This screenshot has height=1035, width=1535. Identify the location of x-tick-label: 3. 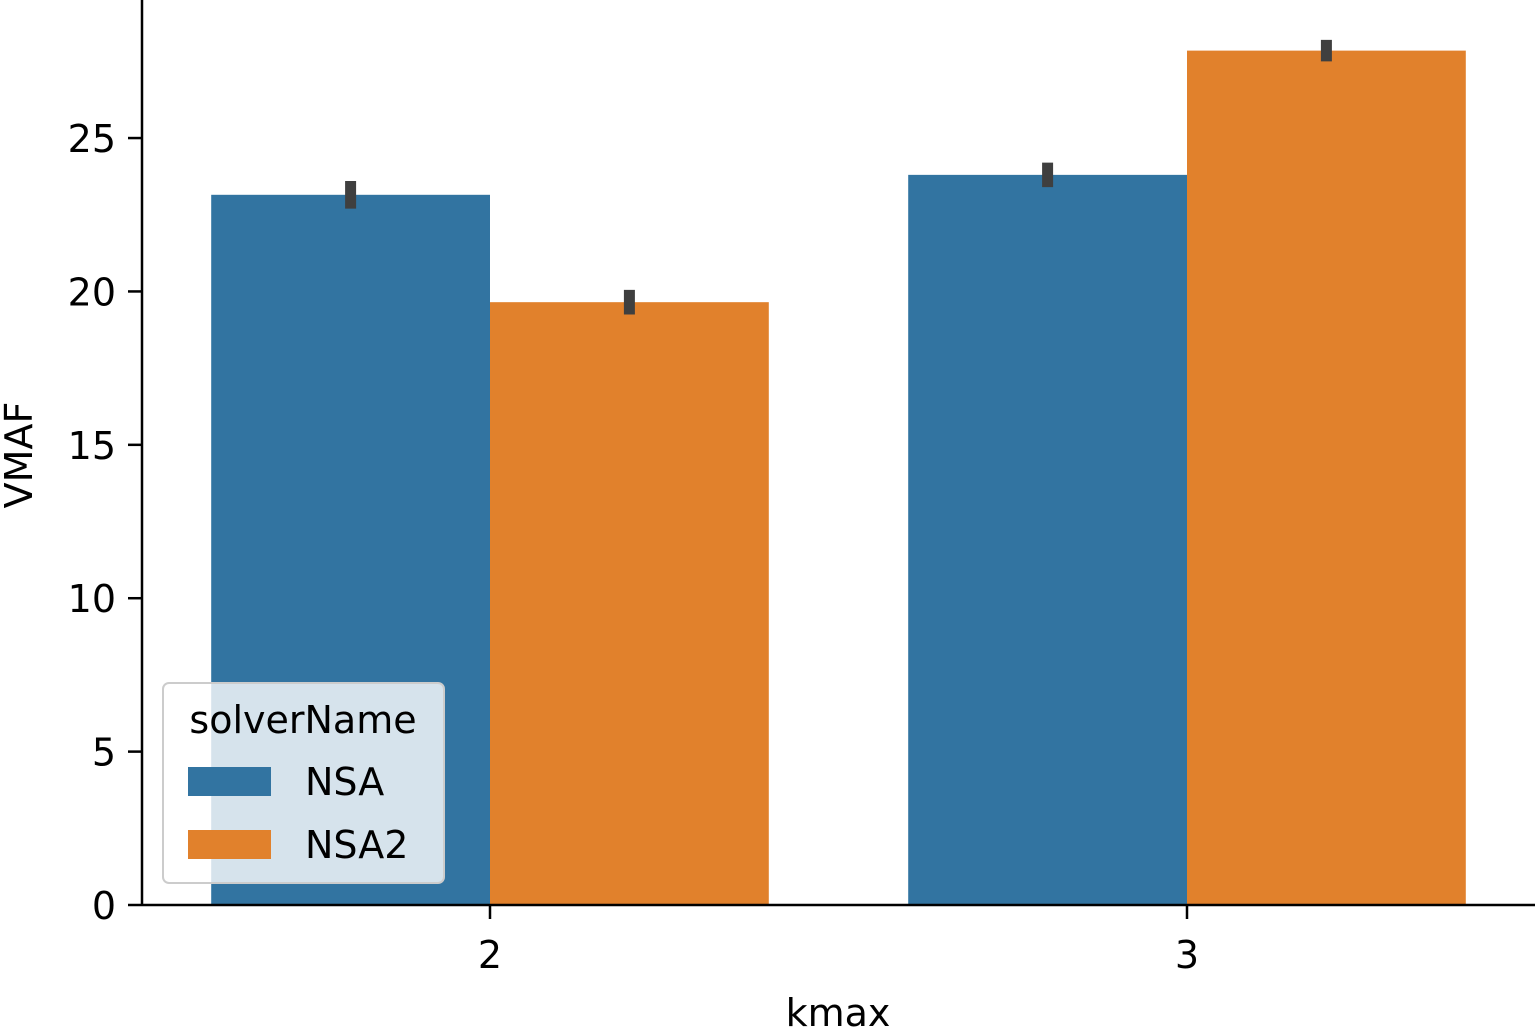
(1187, 955).